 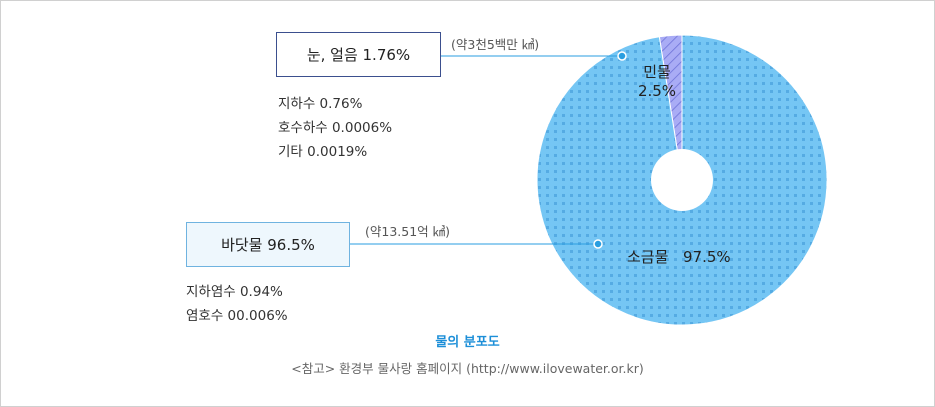 What do you see at coordinates (234, 292) in the screenshot?
I see `saltwater-item: 지하염수 0.94%` at bounding box center [234, 292].